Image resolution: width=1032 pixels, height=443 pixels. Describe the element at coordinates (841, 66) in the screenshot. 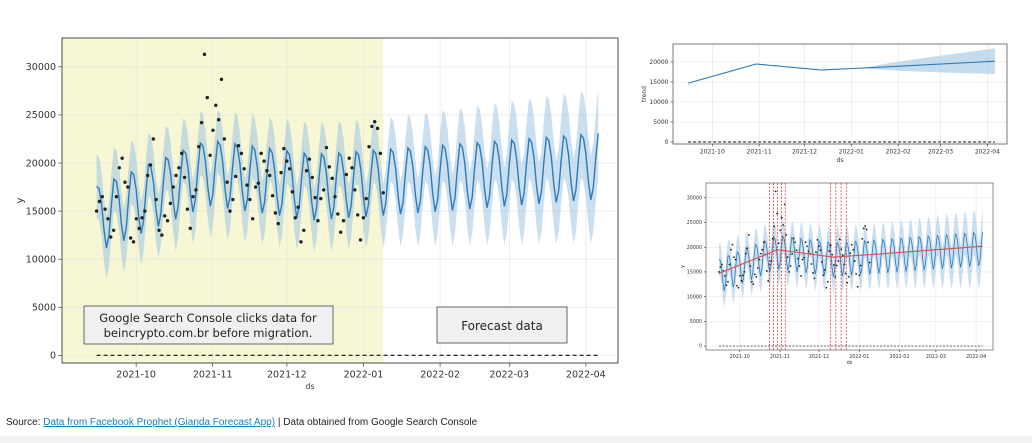

I see `trend-interval` at that location.